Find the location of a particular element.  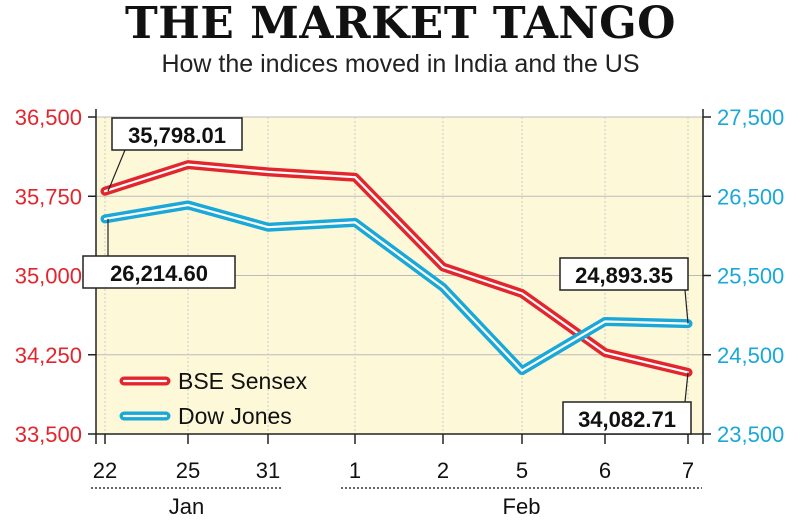

x-axis-tick-label: 31 is located at coordinates (268, 470).